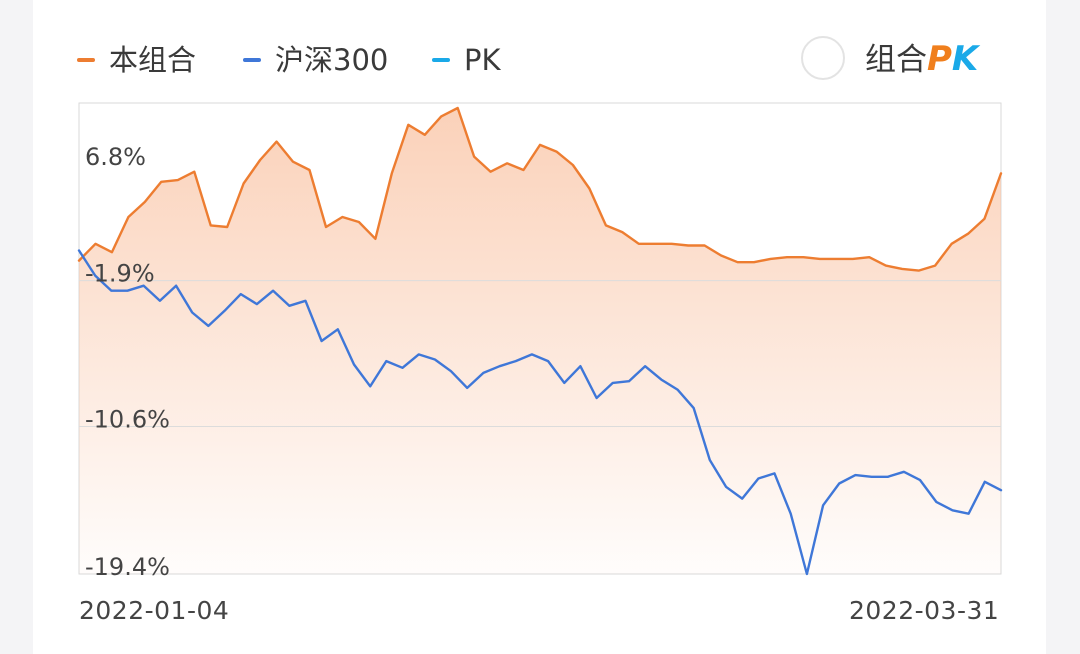  I want to click on legend-item-pk: PK, so click(466, 60).